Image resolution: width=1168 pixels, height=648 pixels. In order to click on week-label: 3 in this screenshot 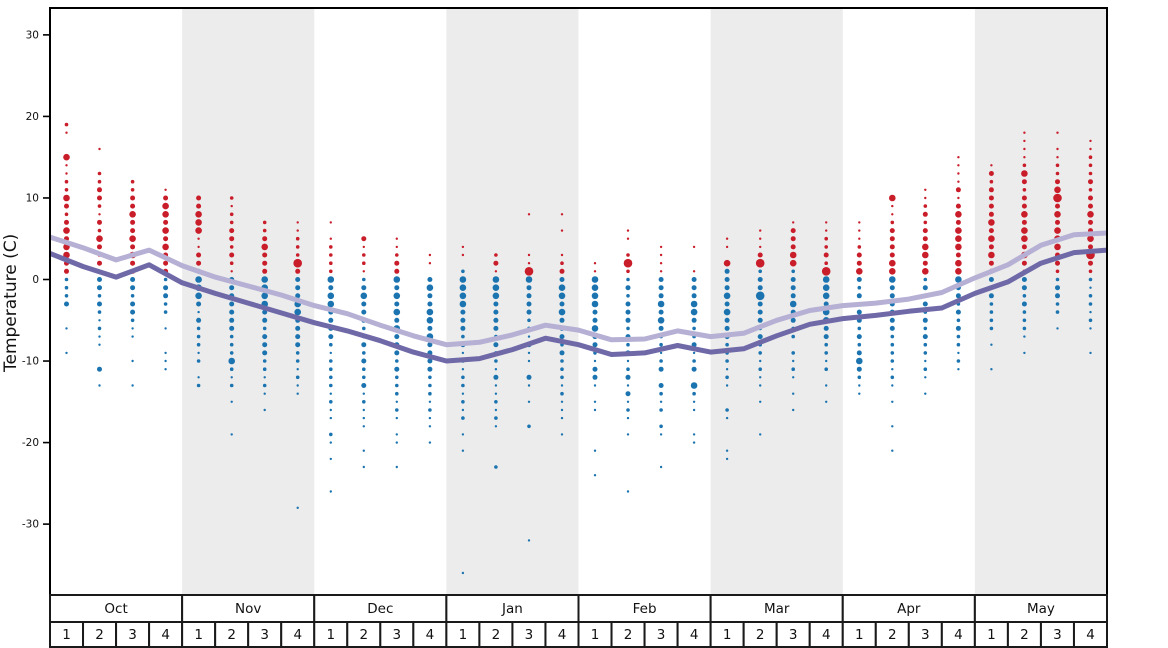, I will do `click(793, 635)`.